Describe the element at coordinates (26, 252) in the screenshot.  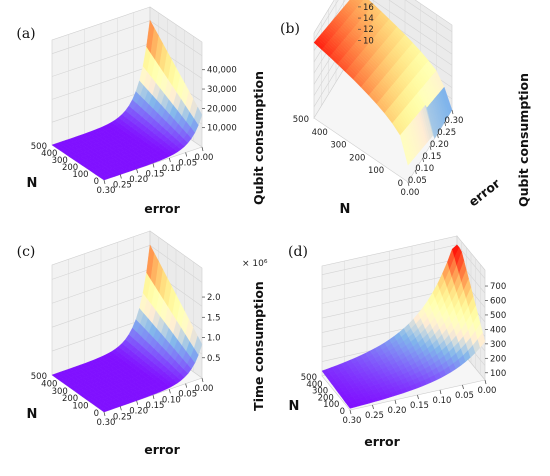
I see `panel-label: (c)` at that location.